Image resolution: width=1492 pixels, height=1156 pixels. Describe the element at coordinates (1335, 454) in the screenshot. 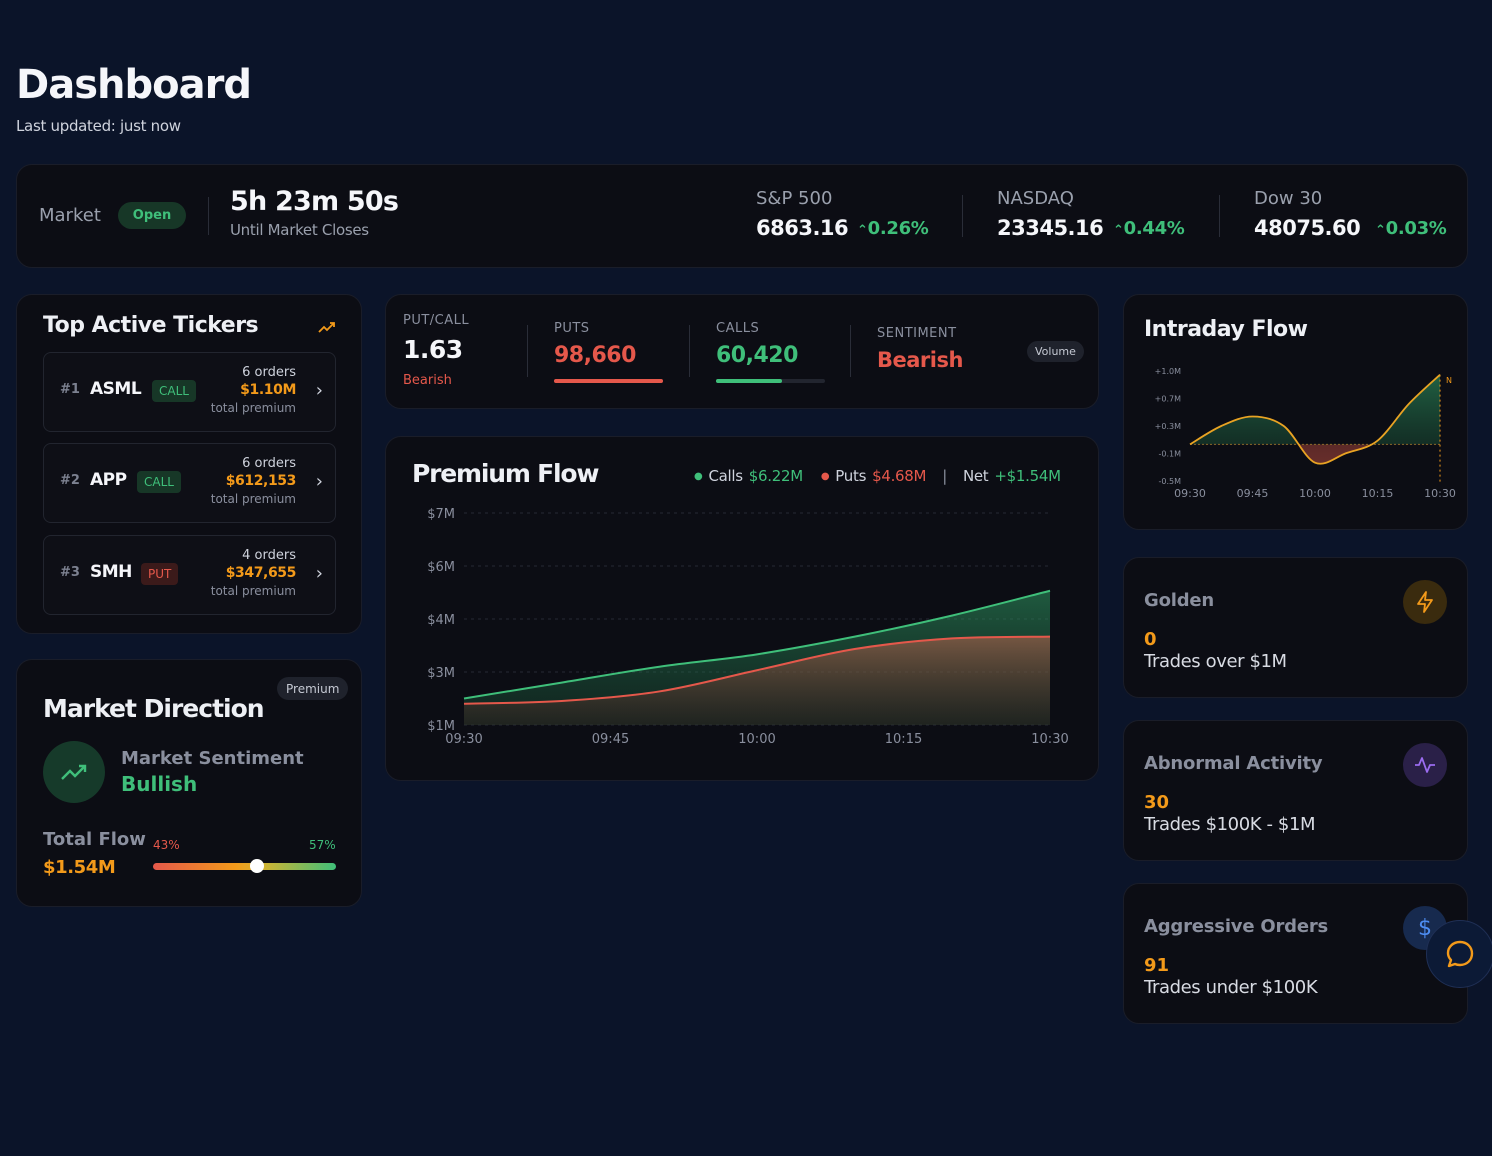

I see `negative-area` at that location.